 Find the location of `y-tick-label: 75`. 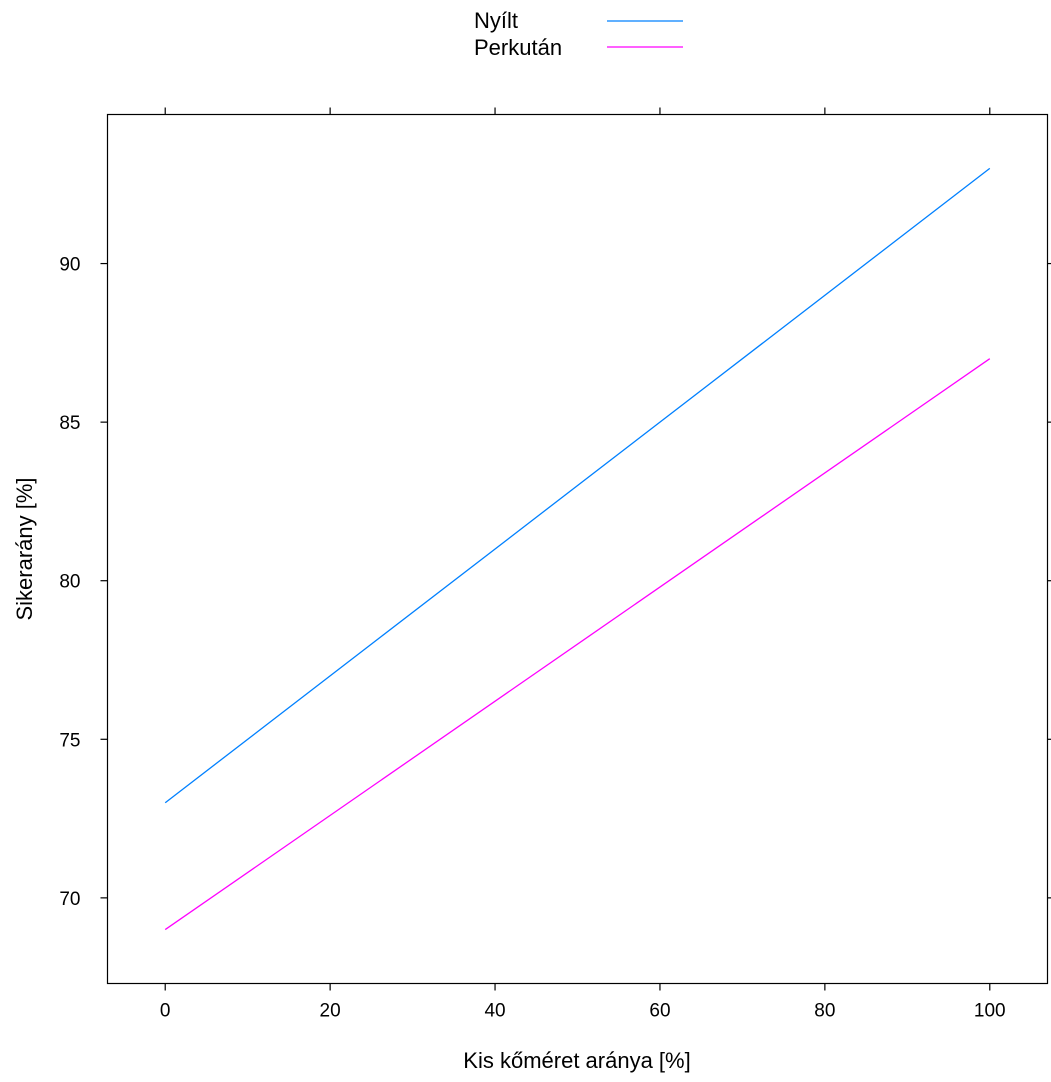

y-tick-label: 75 is located at coordinates (69, 740).